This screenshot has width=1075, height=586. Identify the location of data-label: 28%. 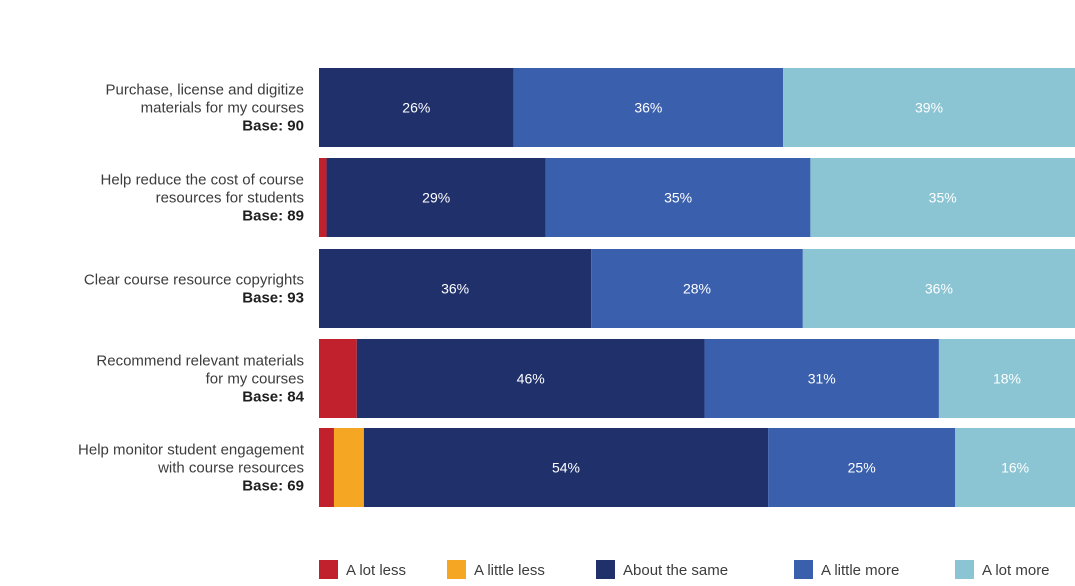
(697, 289).